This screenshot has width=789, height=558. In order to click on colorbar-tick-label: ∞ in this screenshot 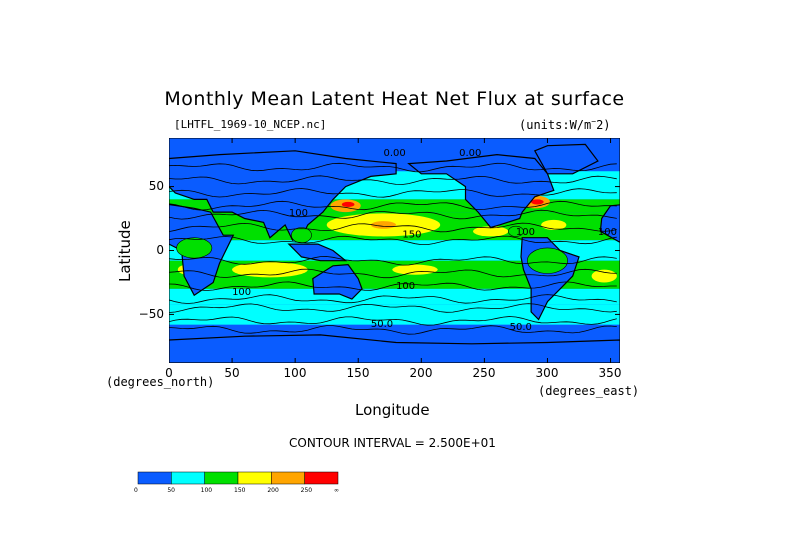, I will do `click(336, 490)`.